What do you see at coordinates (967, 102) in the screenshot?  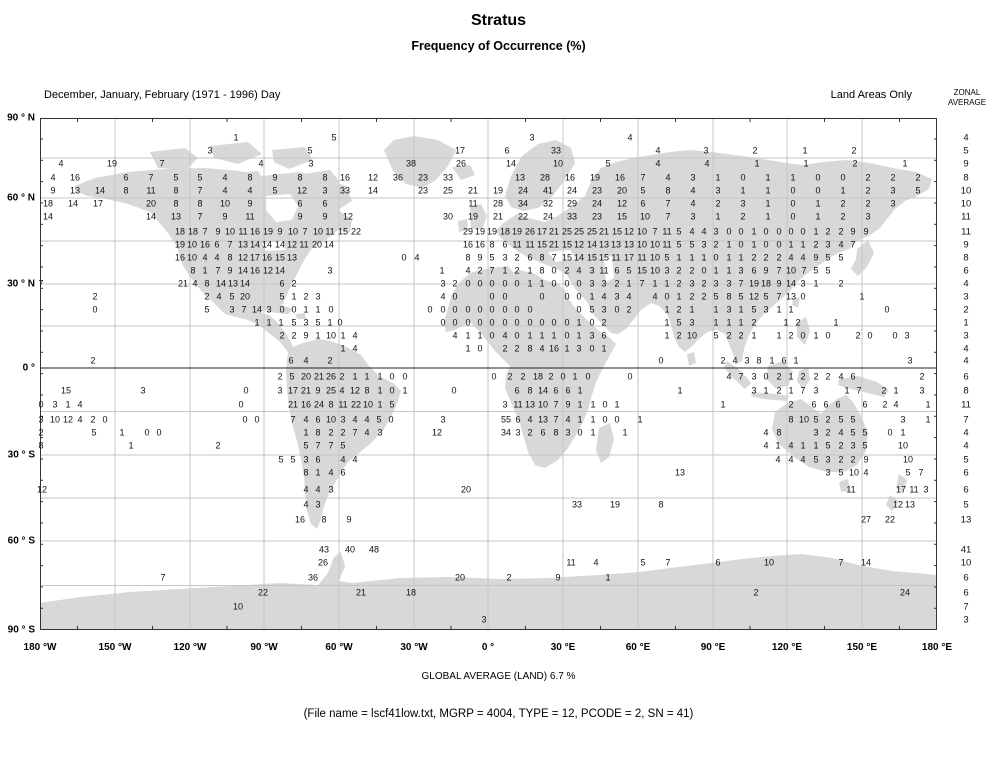 I see `zonal-average-header-line2: AVERAGE` at bounding box center [967, 102].